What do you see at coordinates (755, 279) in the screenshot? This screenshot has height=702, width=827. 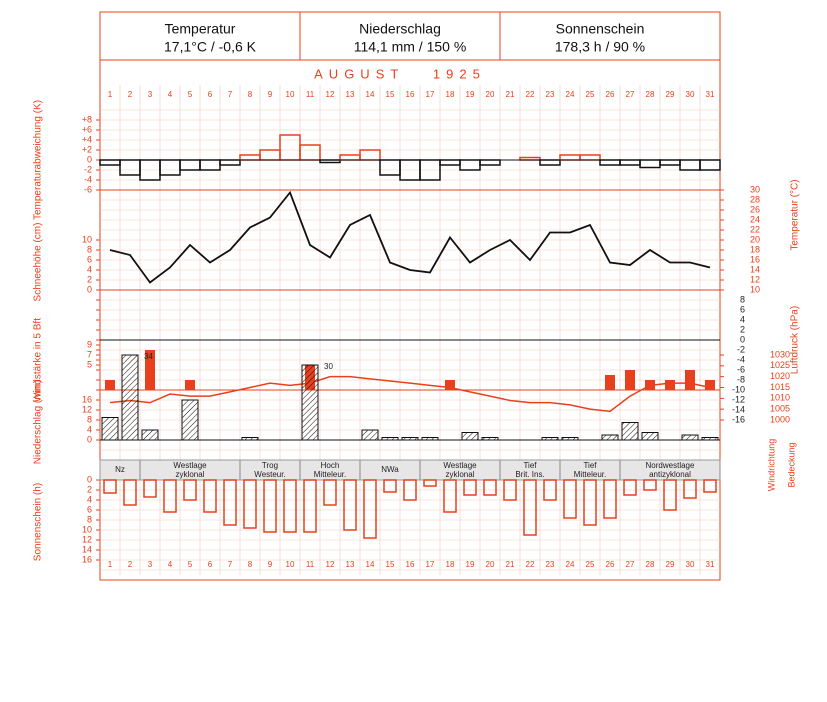 I see `tick-label: 12` at bounding box center [755, 279].